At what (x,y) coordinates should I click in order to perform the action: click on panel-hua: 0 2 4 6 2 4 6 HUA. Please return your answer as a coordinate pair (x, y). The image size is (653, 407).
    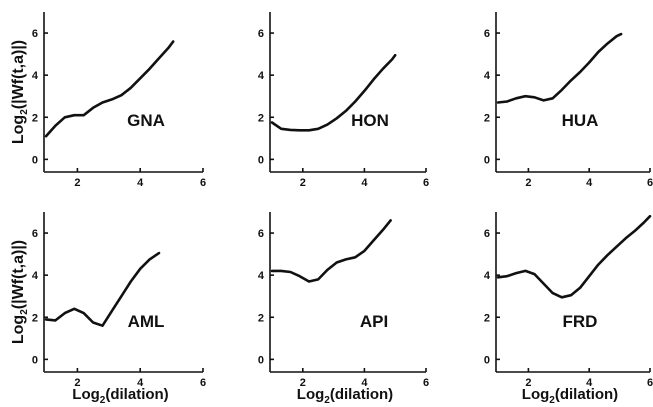
    Looking at the image, I should click on (568, 100).